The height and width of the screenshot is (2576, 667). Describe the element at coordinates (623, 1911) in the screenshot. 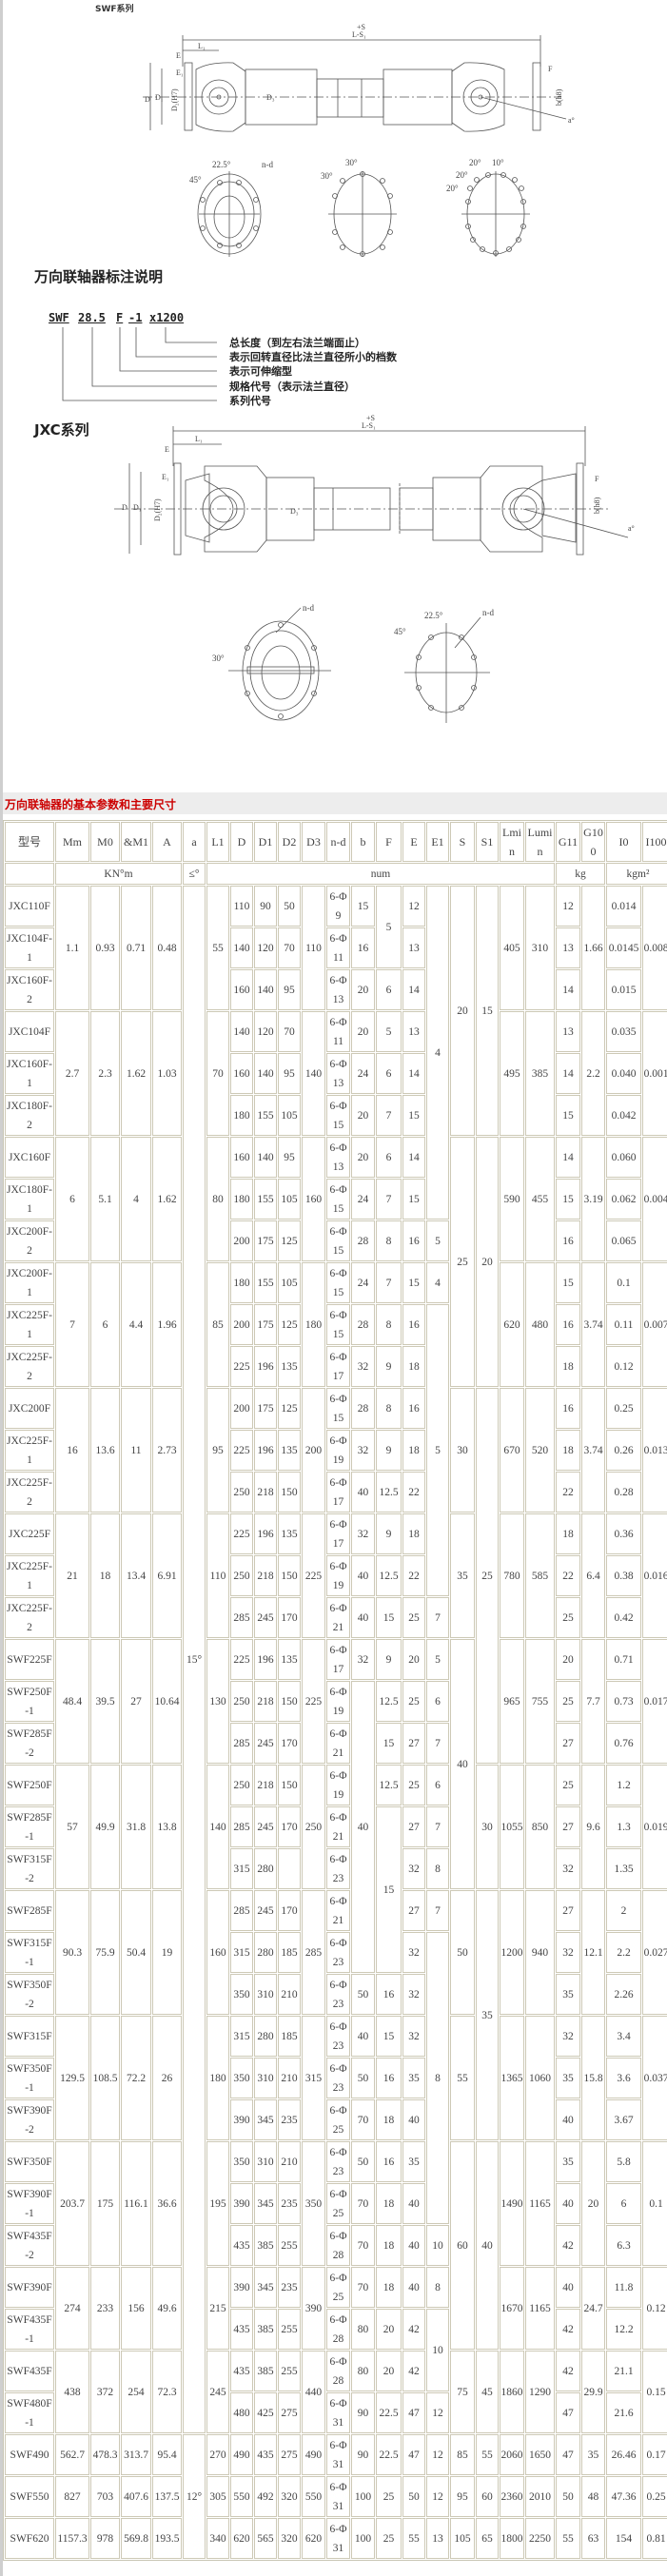

I see `value-cell: 2` at that location.